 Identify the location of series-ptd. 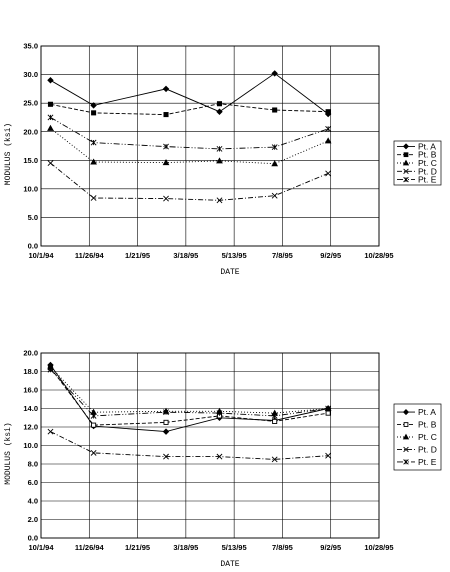
(189, 182).